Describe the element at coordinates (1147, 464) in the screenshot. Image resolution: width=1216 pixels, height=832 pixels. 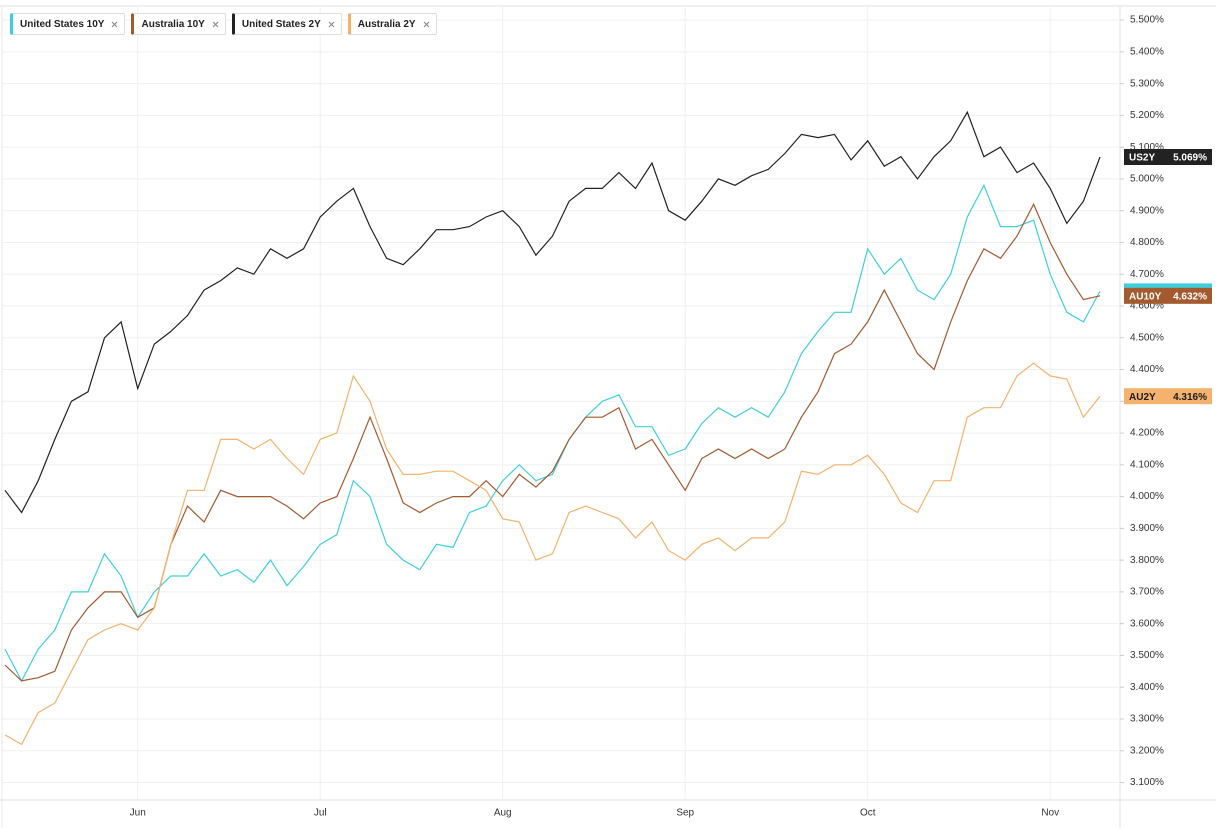
I see `y-tick-label: 4.100%` at that location.